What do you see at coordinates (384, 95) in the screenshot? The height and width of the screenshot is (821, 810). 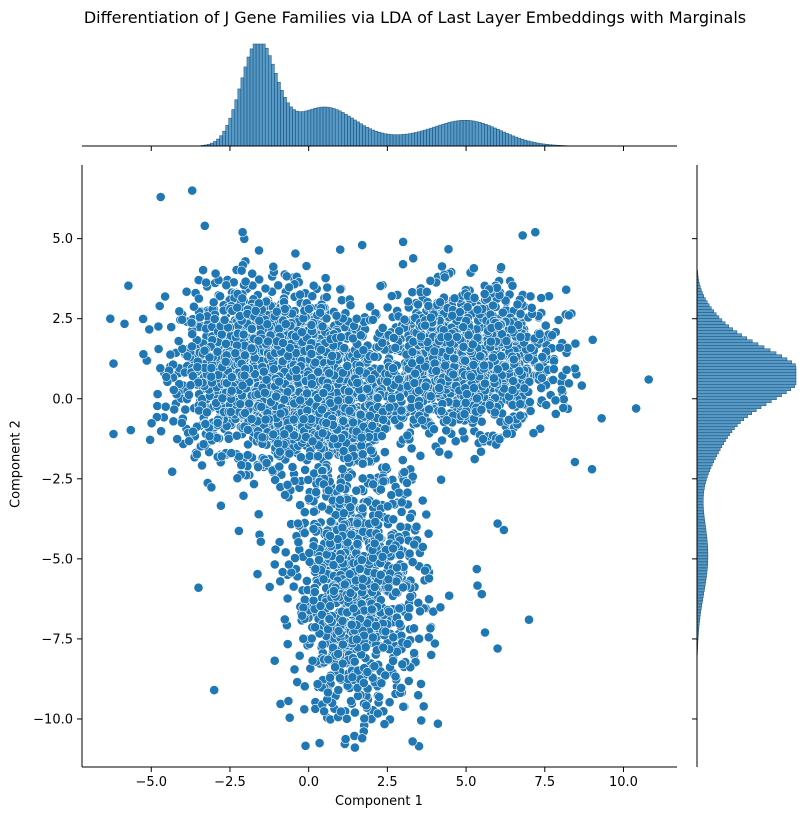 I see `x-marginal-histogram` at bounding box center [384, 95].